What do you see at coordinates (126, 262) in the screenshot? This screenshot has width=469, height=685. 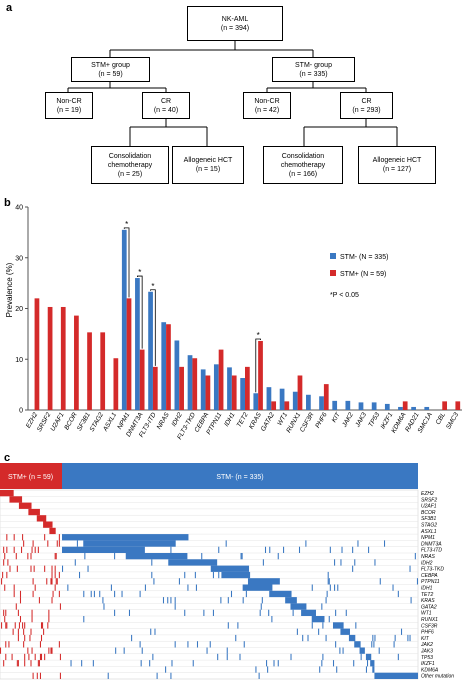 I see `significance-bracket-npm1` at bounding box center [126, 262].